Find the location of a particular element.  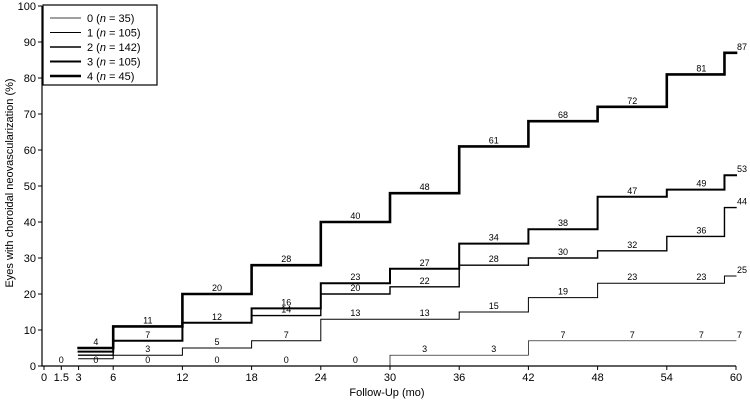

data-label: 11 is located at coordinates (147, 320).